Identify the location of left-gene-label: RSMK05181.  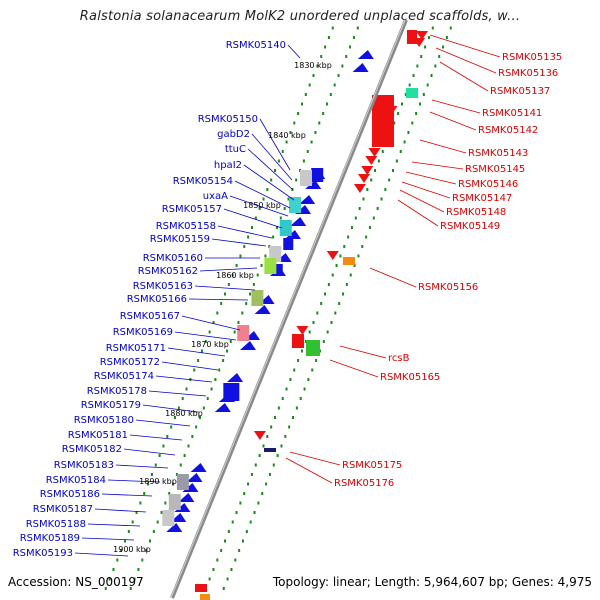
(98, 435).